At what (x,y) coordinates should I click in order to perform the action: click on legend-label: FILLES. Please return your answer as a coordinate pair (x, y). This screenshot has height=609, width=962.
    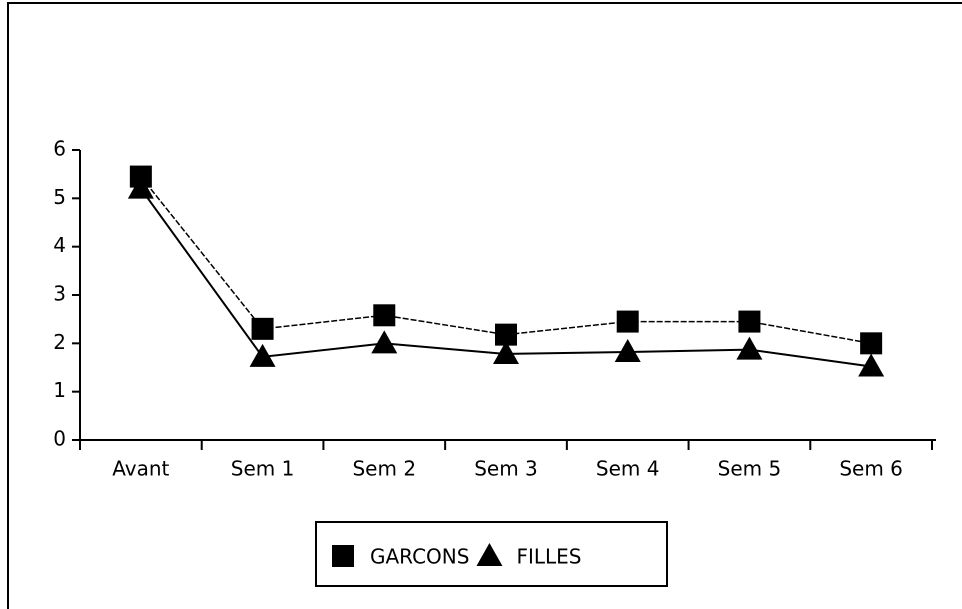
    Looking at the image, I should click on (548, 557).